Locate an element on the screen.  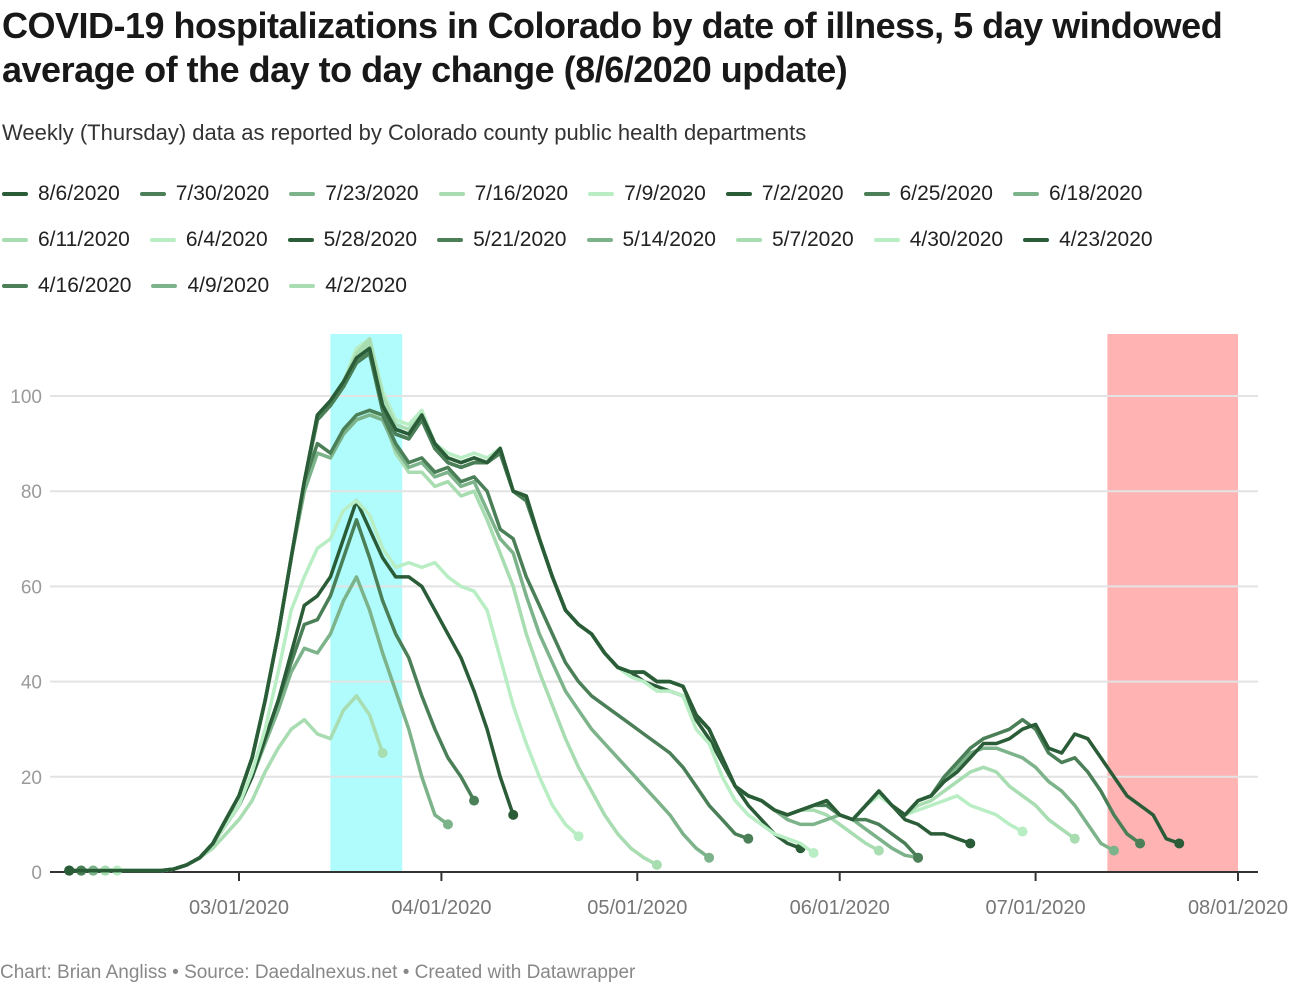
legend-item: 4/16/2020 is located at coordinates (66, 286).